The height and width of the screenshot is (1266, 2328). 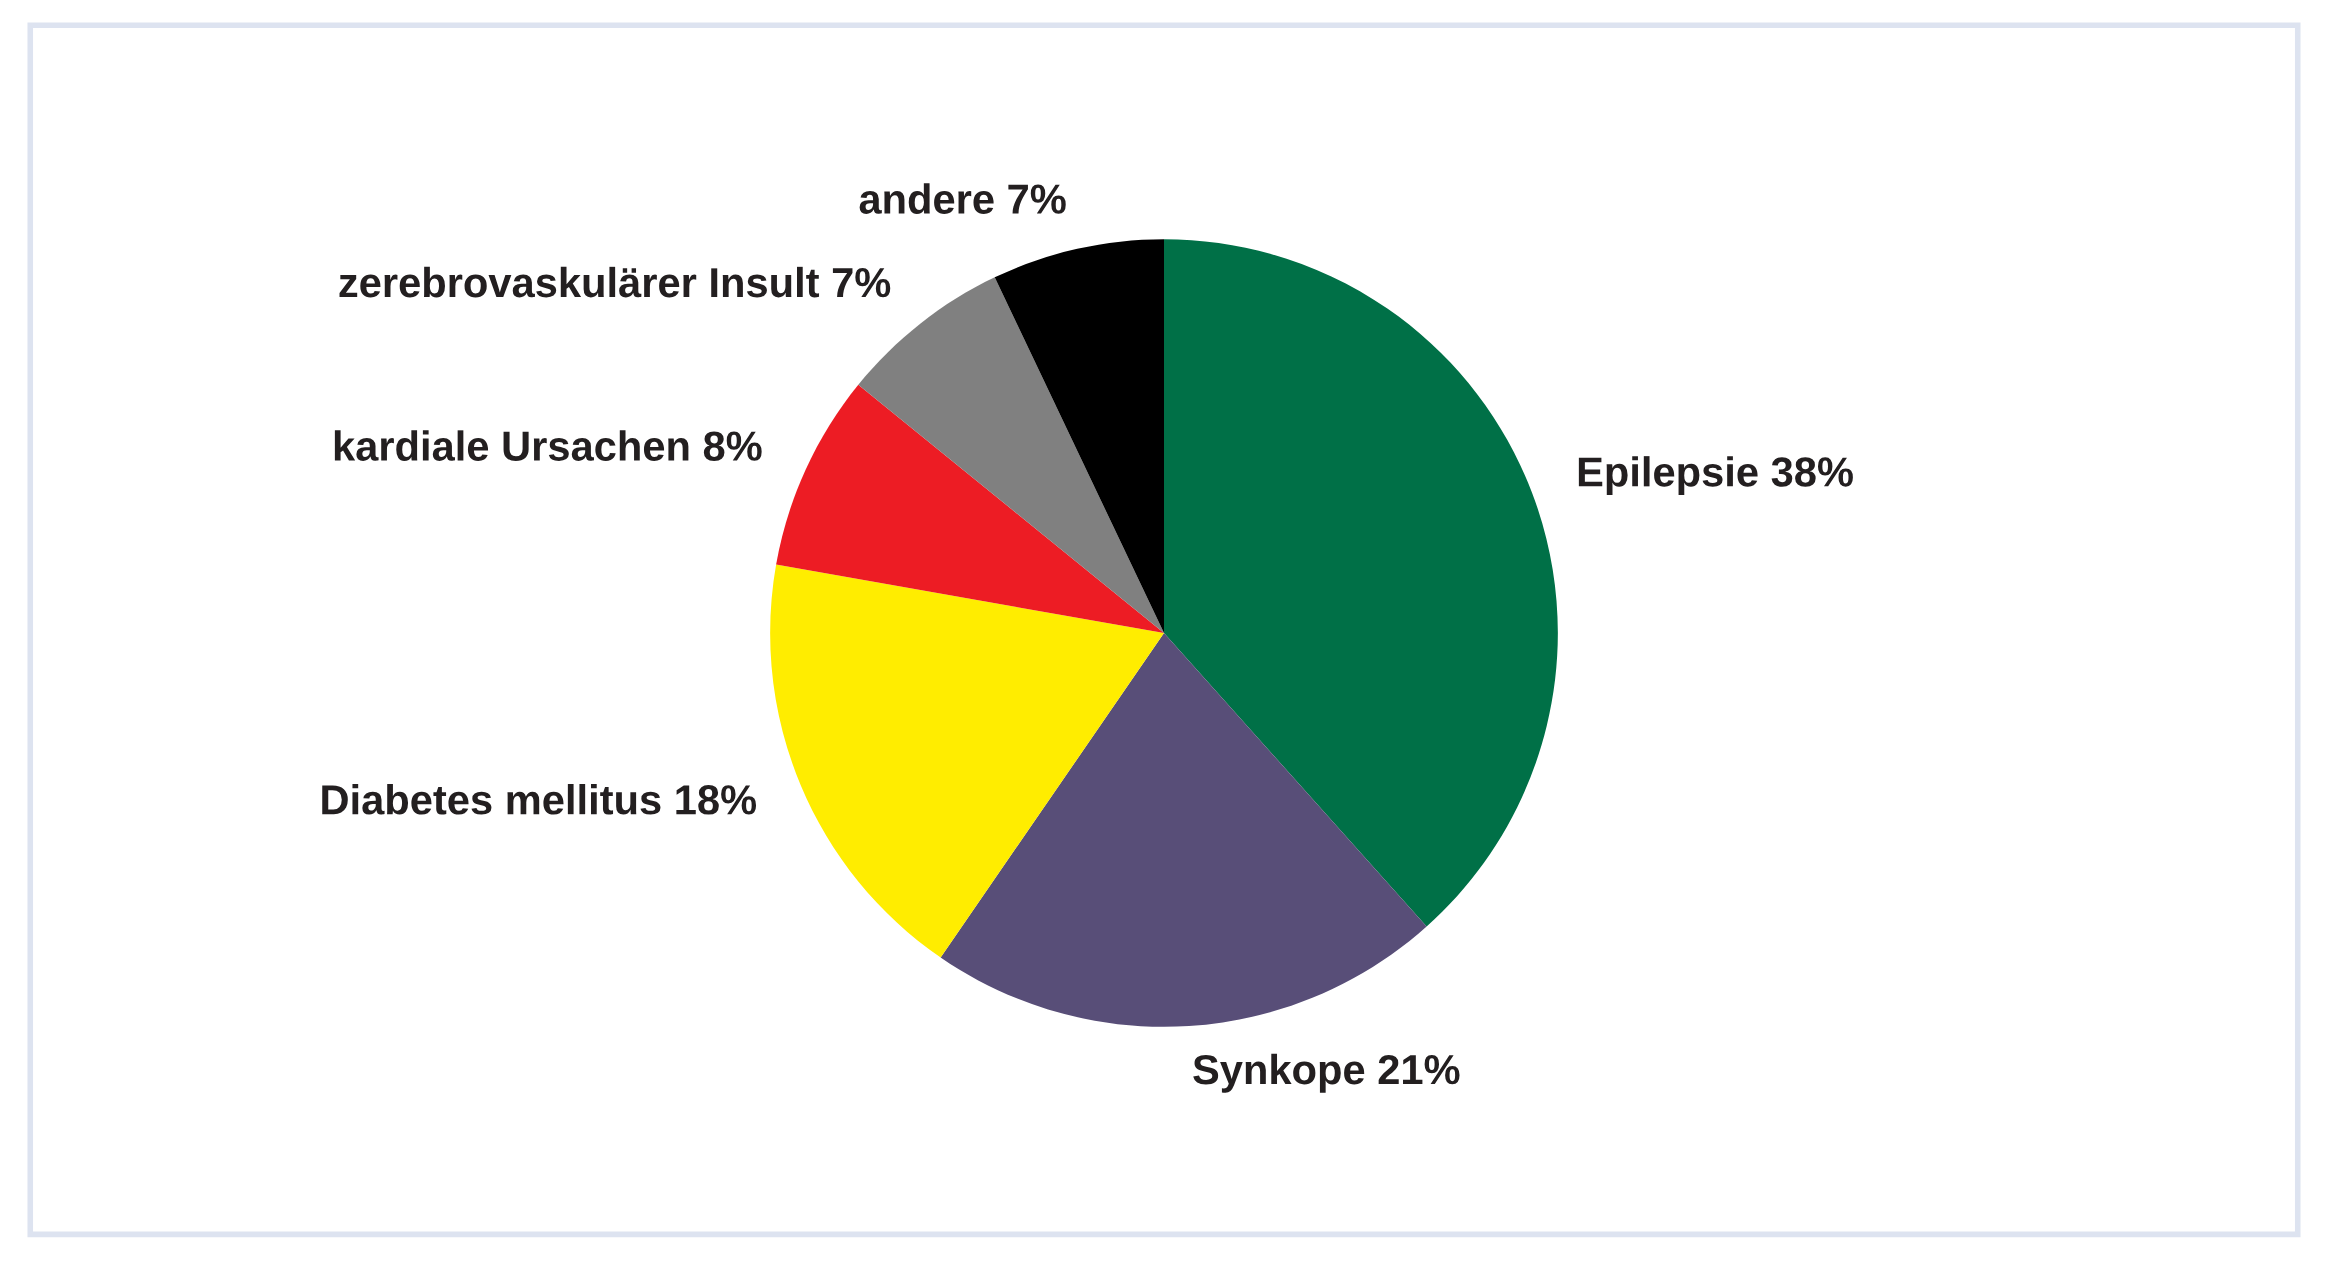 What do you see at coordinates (539, 799) in the screenshot?
I see `slice-label: Diabetes mellitus 18%` at bounding box center [539, 799].